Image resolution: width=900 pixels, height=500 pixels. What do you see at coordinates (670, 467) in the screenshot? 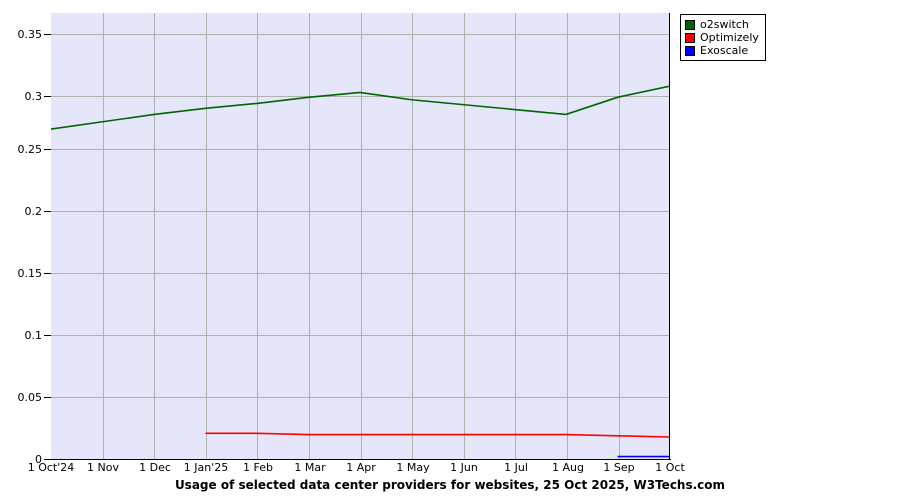
I see `x-tick-label-1-oct: 1 Oct` at bounding box center [670, 467].